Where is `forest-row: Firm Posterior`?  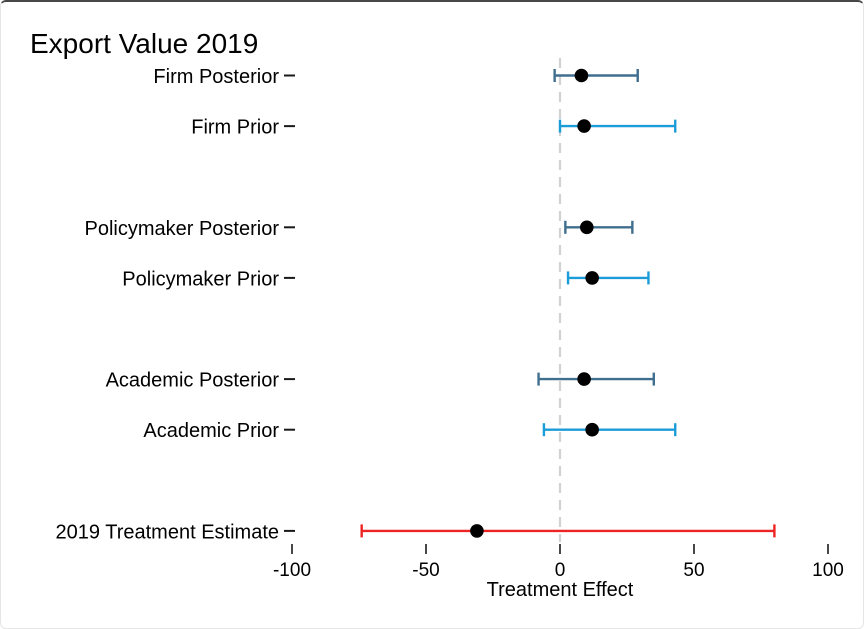
forest-row: Firm Posterior is located at coordinates (396, 77).